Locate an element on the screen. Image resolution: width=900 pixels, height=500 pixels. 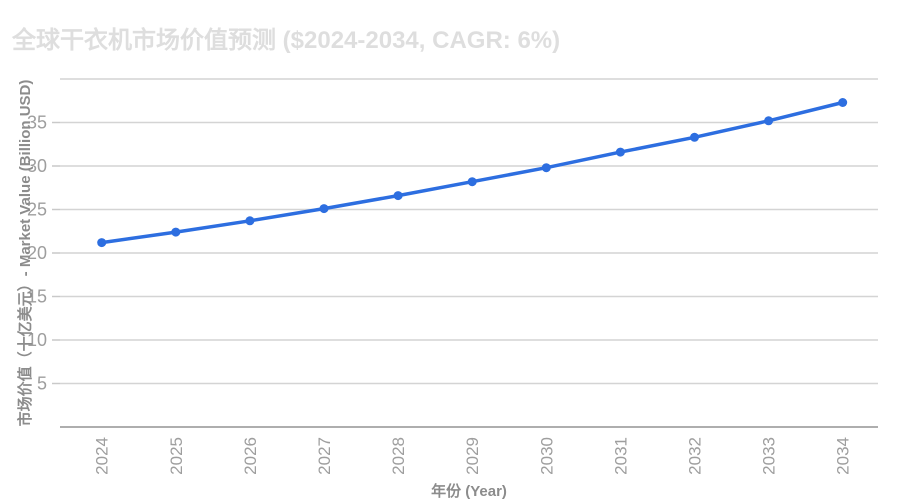
x-tick-label: 2031 is located at coordinates (620, 456).